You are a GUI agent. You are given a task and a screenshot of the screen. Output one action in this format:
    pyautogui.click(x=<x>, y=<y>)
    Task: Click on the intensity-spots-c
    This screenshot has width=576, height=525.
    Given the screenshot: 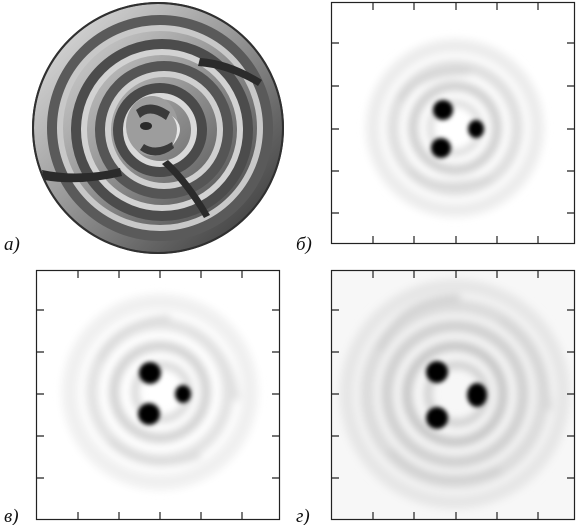 What is the action you would take?
    pyautogui.click(x=164, y=393)
    